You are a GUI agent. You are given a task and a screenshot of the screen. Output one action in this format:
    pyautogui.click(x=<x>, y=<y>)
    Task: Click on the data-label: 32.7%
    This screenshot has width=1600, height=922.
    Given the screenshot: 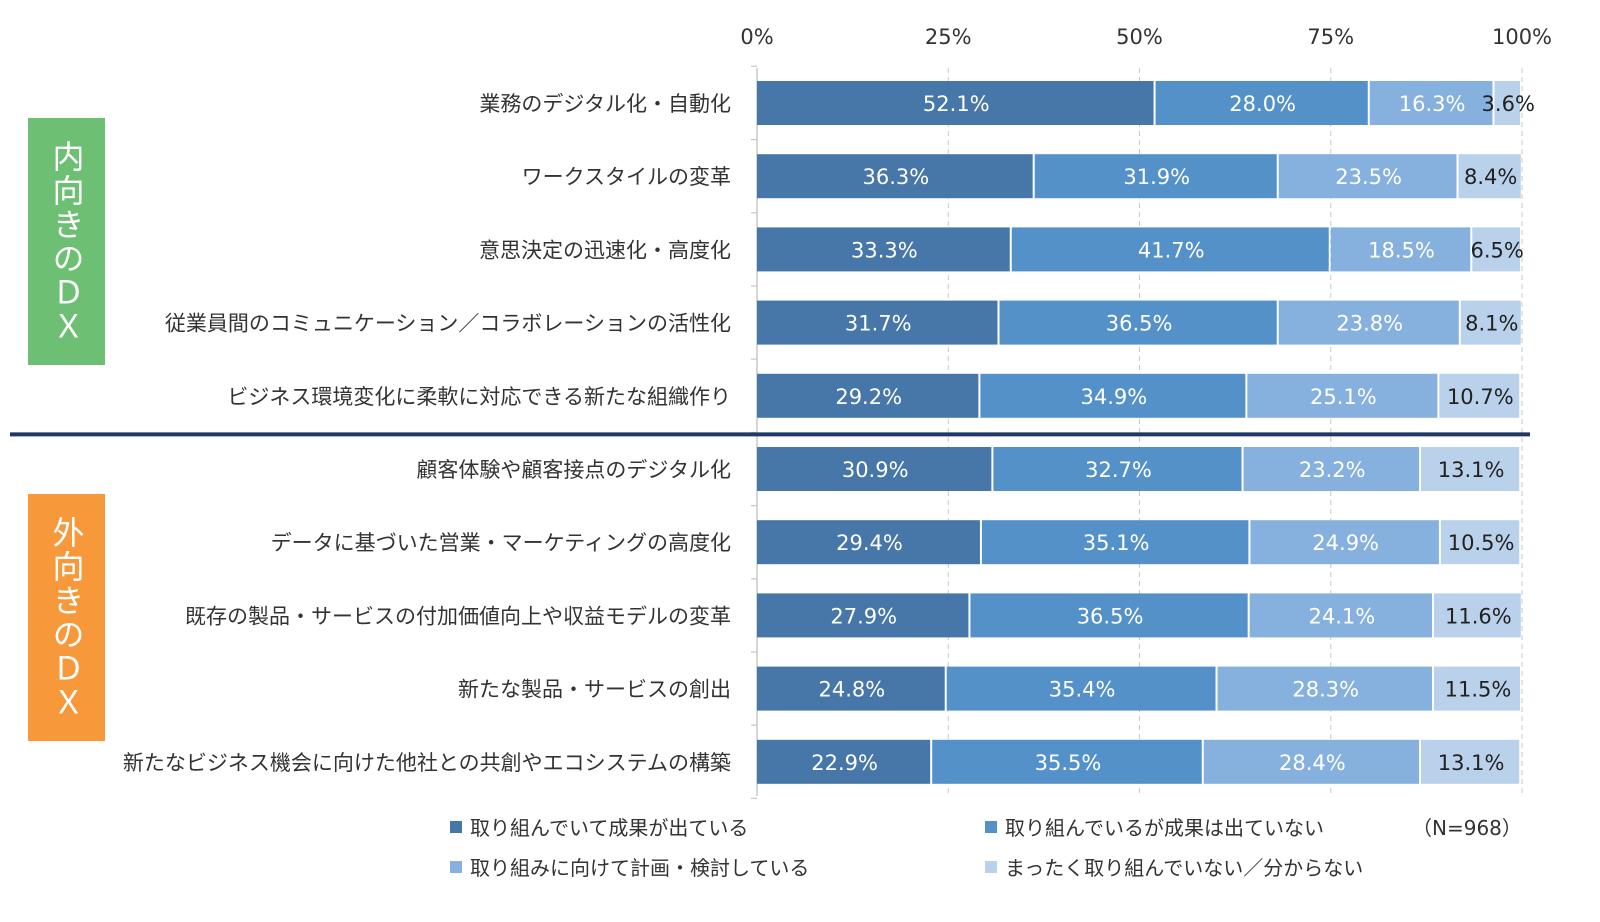 What is the action you would take?
    pyautogui.click(x=1118, y=470)
    